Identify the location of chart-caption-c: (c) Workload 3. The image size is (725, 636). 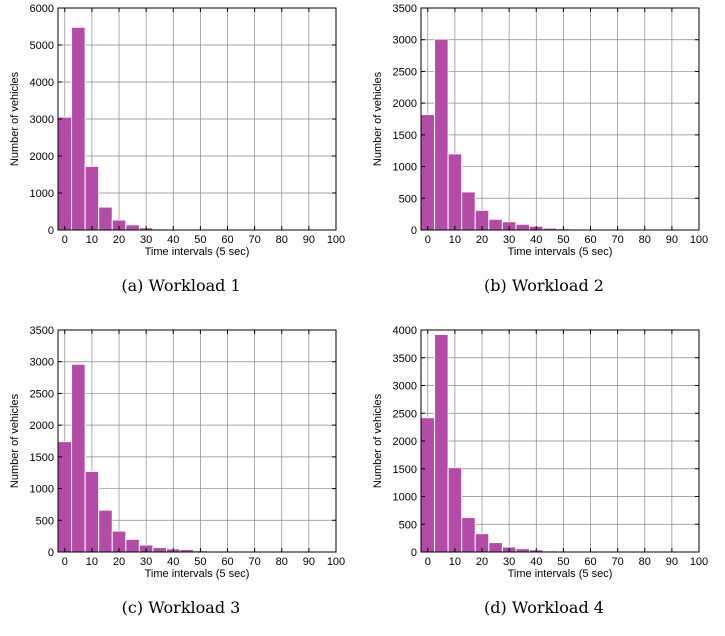
(181, 607).